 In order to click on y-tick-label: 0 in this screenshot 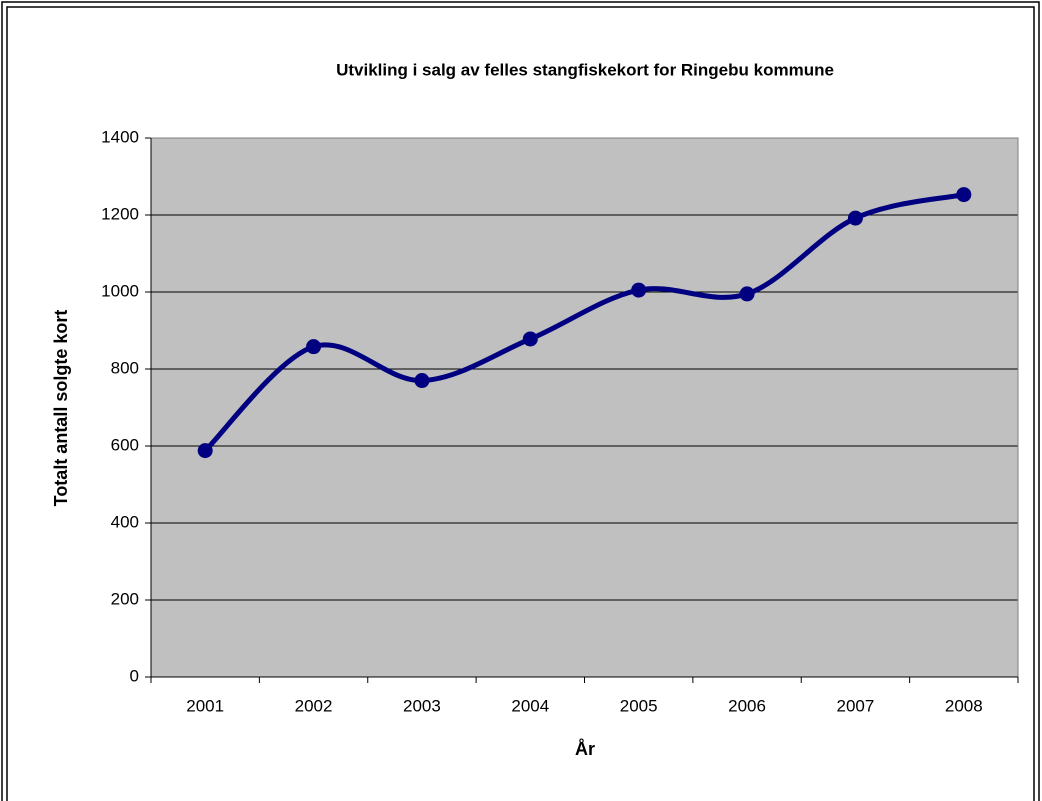, I will do `click(134, 675)`.